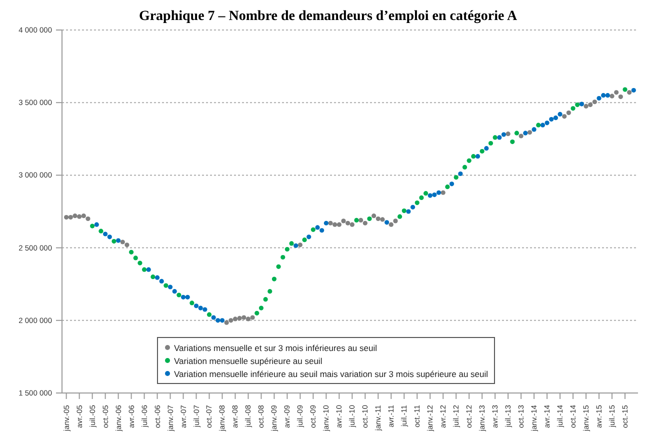  I want to click on chart-title: Graphique 7 – Nombre de demandeurs d’emploi en catégorie A, so click(328, 16).